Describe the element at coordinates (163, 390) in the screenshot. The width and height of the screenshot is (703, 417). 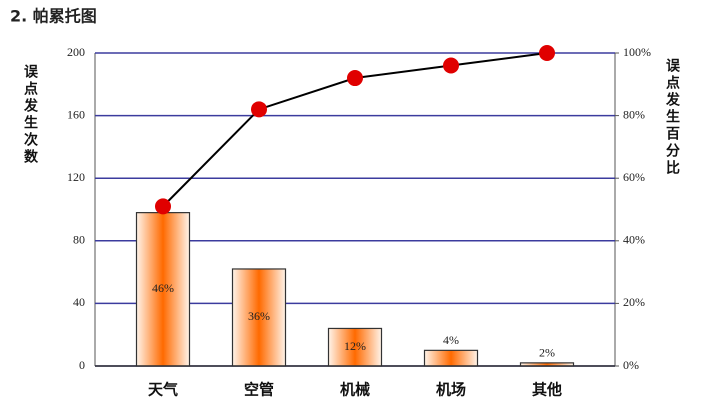
I see `x-tick-label: 天气` at that location.